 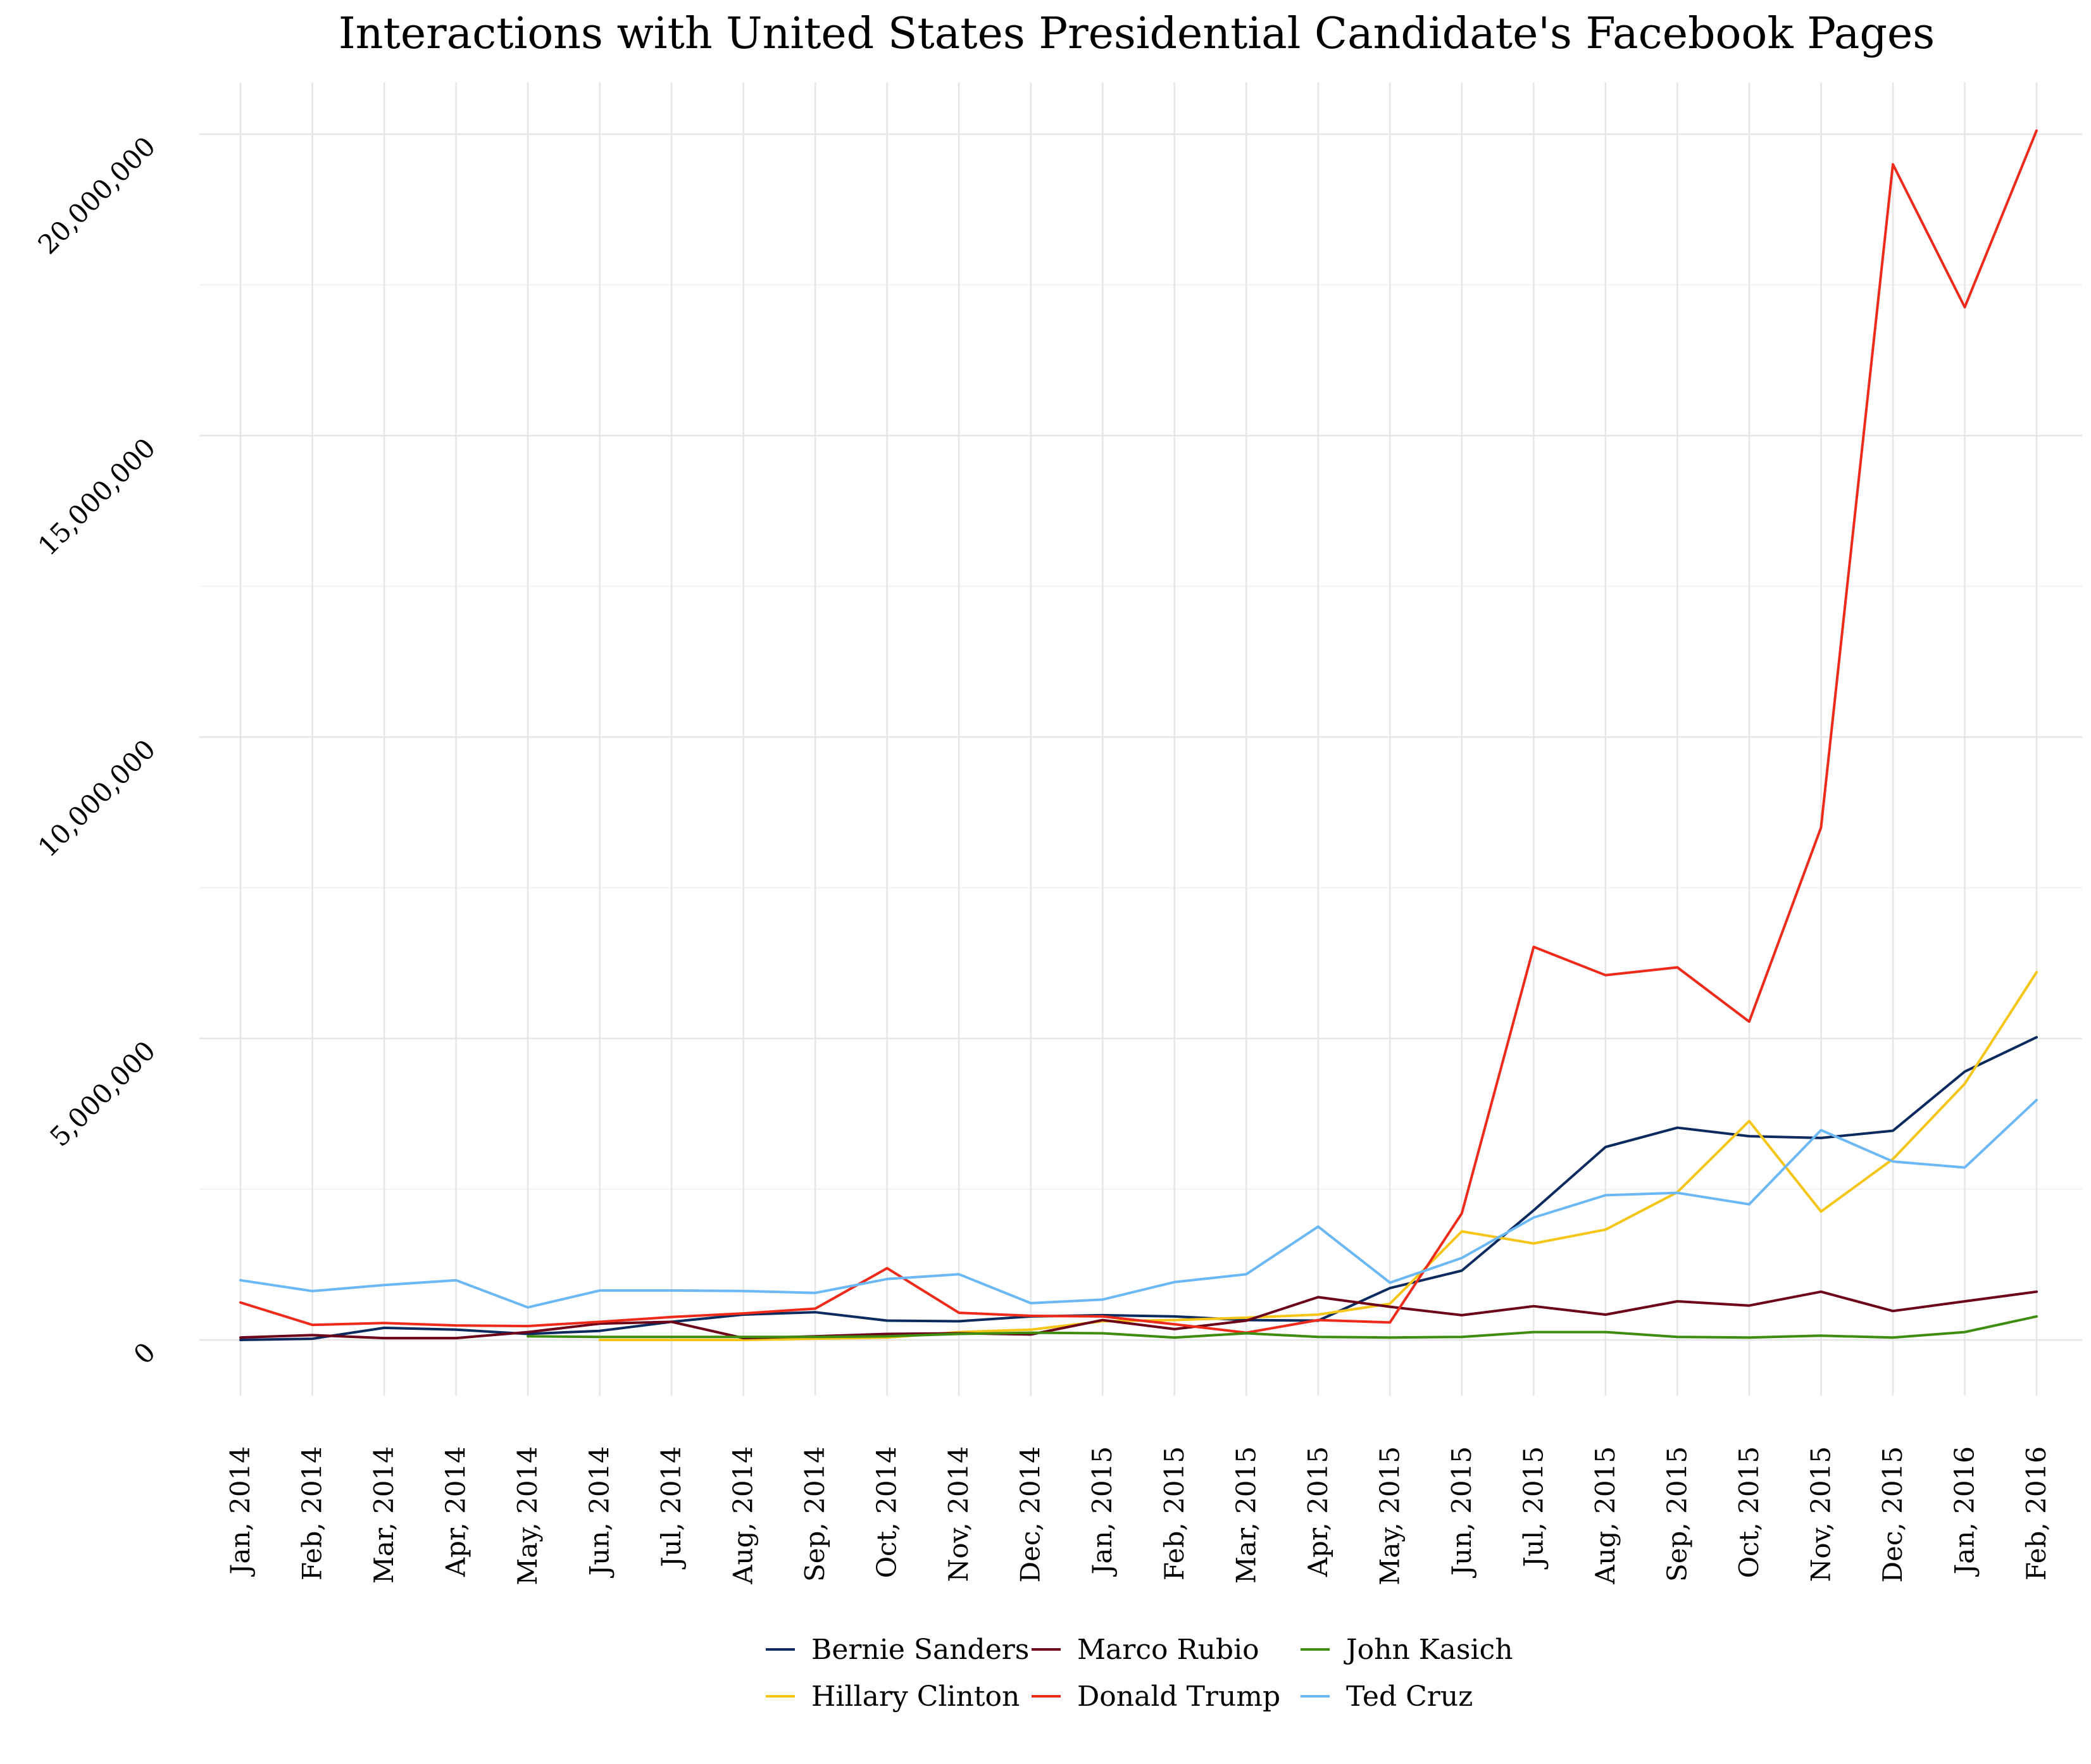 I want to click on series-line-bernie-sanders, so click(x=1138, y=1188).